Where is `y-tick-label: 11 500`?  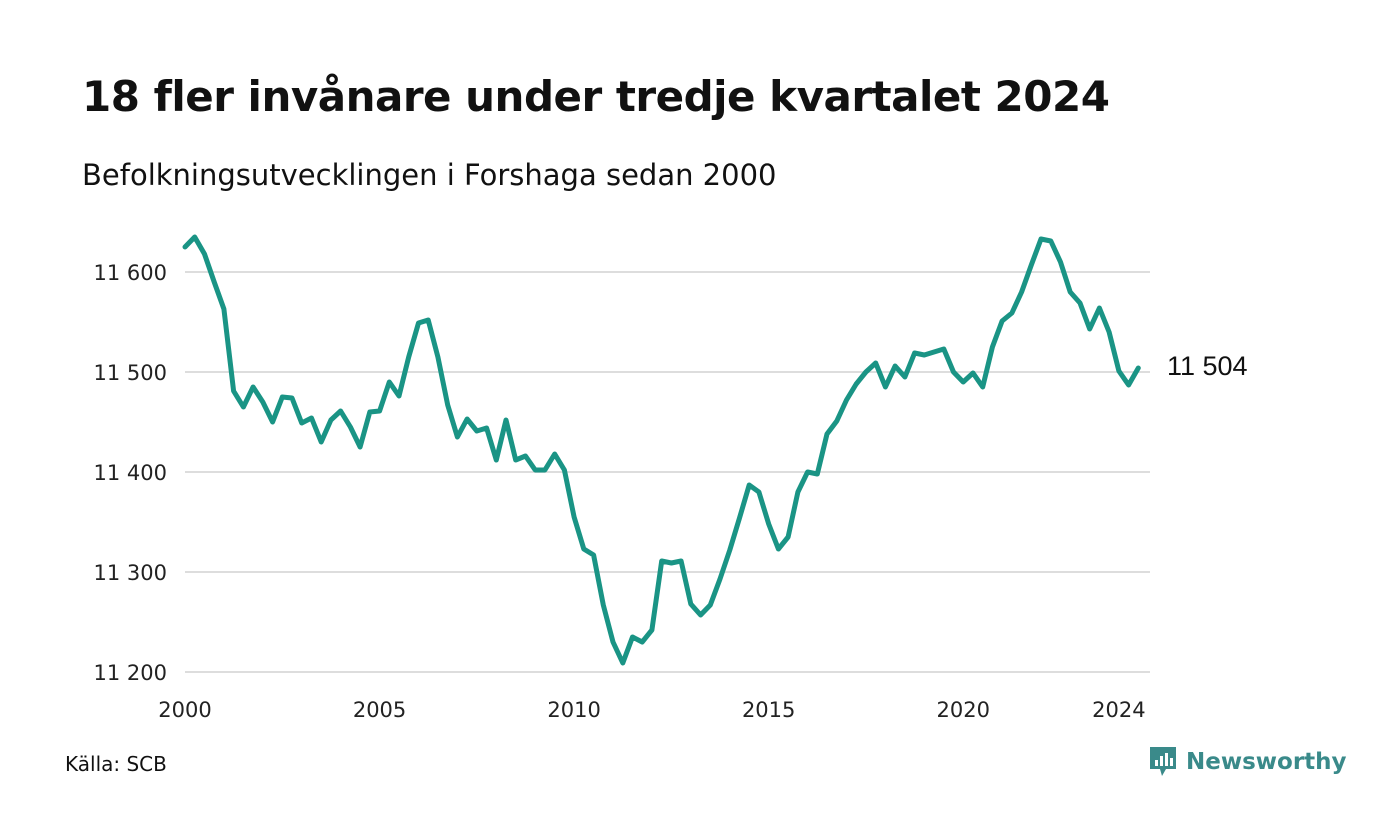 y-tick-label: 11 500 is located at coordinates (130, 373).